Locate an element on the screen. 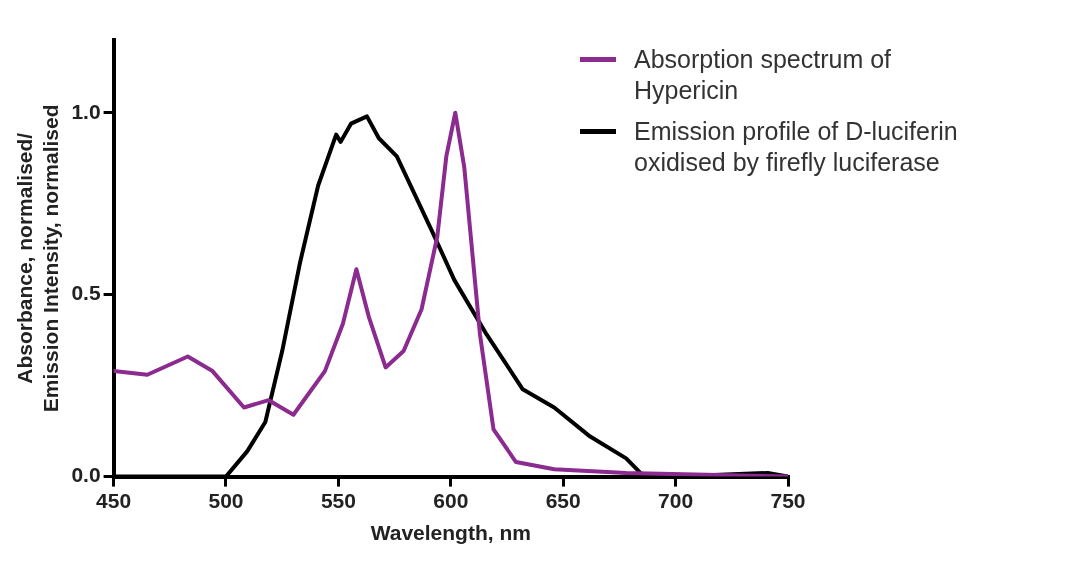 The height and width of the screenshot is (561, 1076). y-tick-label: 1.0 is located at coordinates (86, 111).